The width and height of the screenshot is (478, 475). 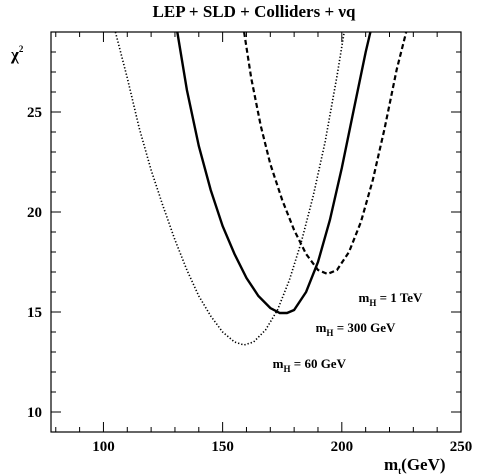 I want to click on annotation-label: mH = 300 GeV, so click(x=356, y=329).